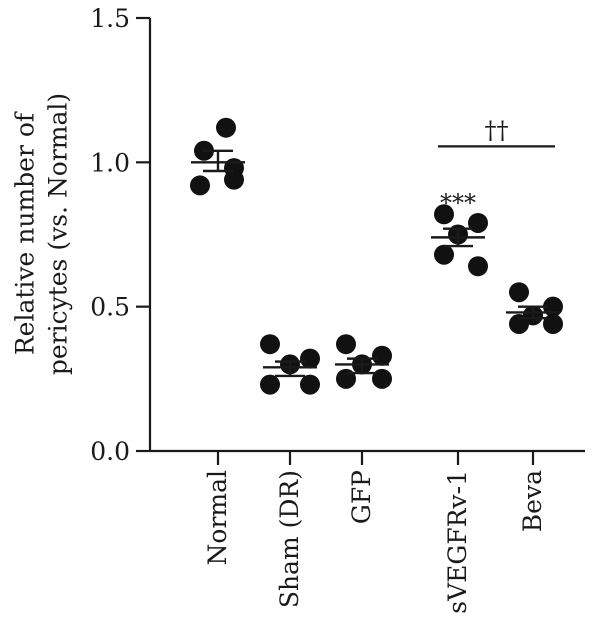 The image size is (600, 634). I want to click on y-tick-label: 0.0, so click(110, 451).